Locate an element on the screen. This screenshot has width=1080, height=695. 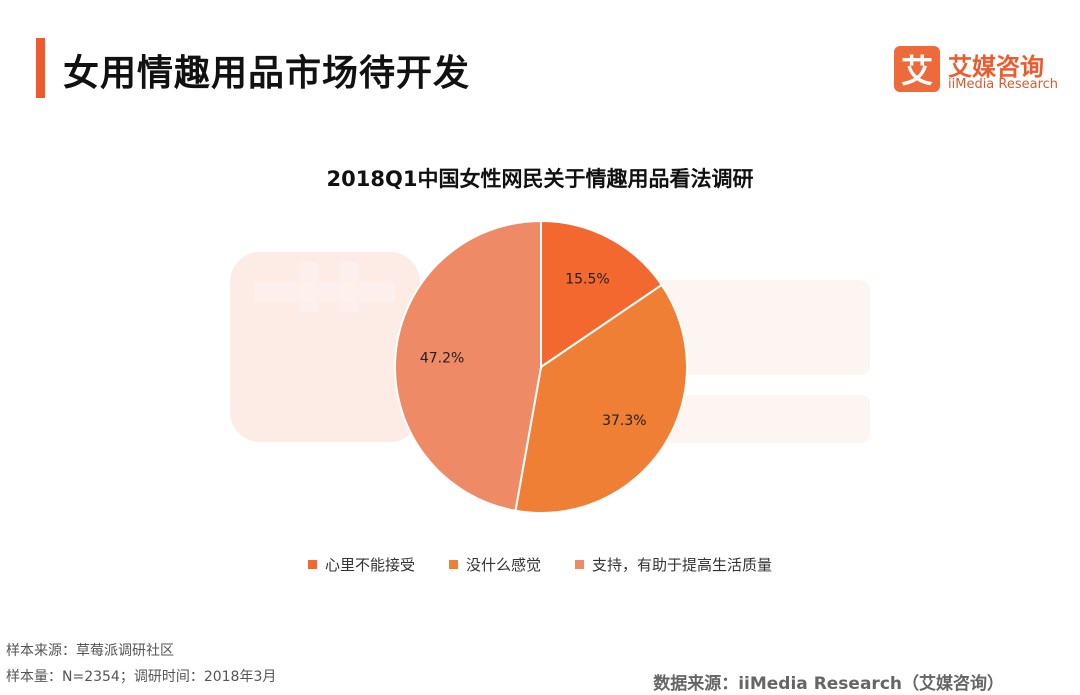
title-accent-bar is located at coordinates (40, 68).